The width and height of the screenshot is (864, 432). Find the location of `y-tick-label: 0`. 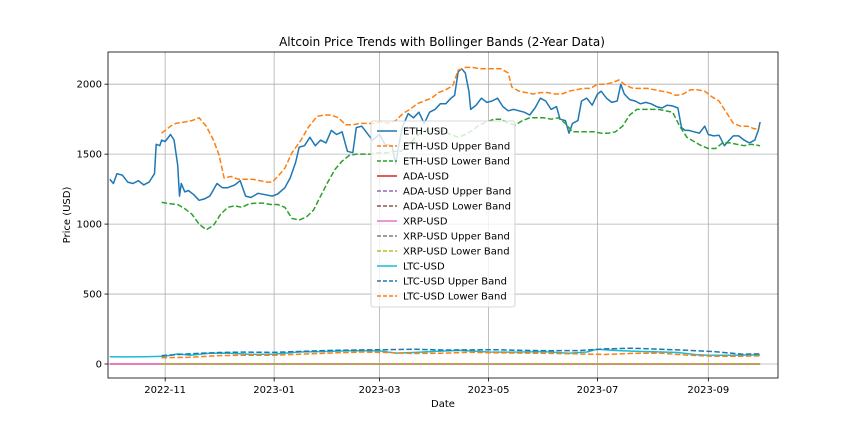

y-tick-label: 0 is located at coordinates (99, 365).